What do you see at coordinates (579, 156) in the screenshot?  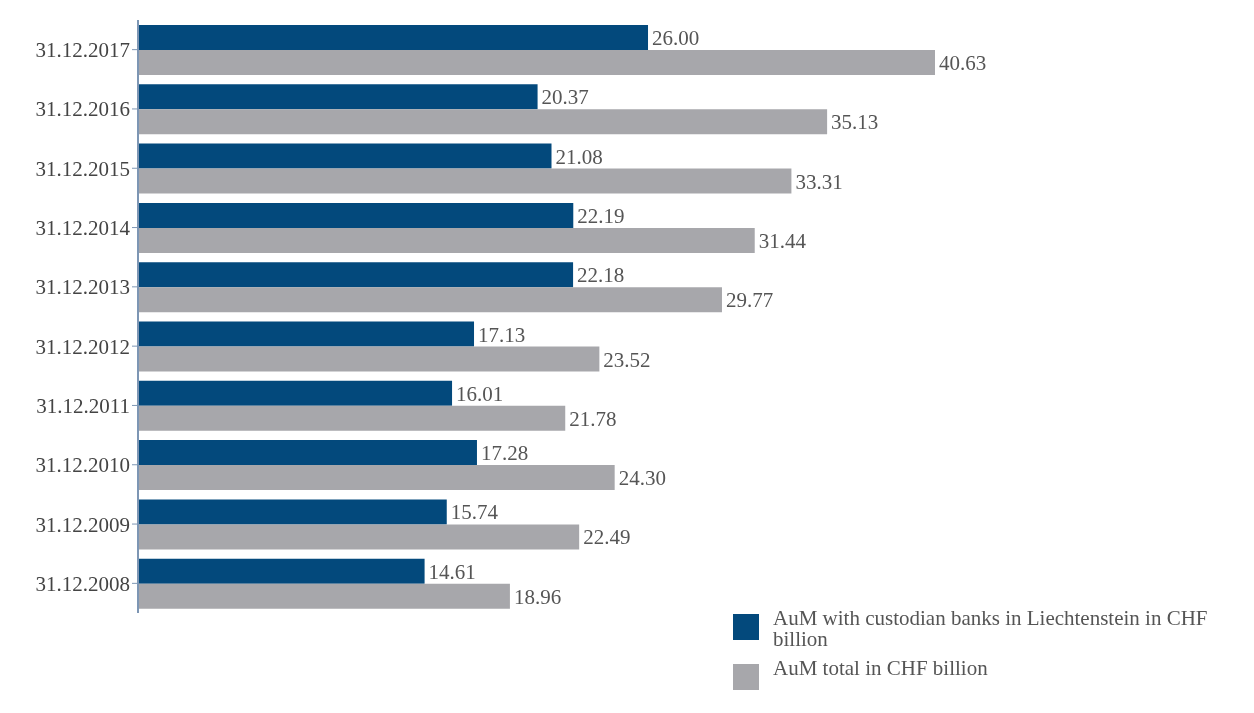 I see `data-label: 21.08` at bounding box center [579, 156].